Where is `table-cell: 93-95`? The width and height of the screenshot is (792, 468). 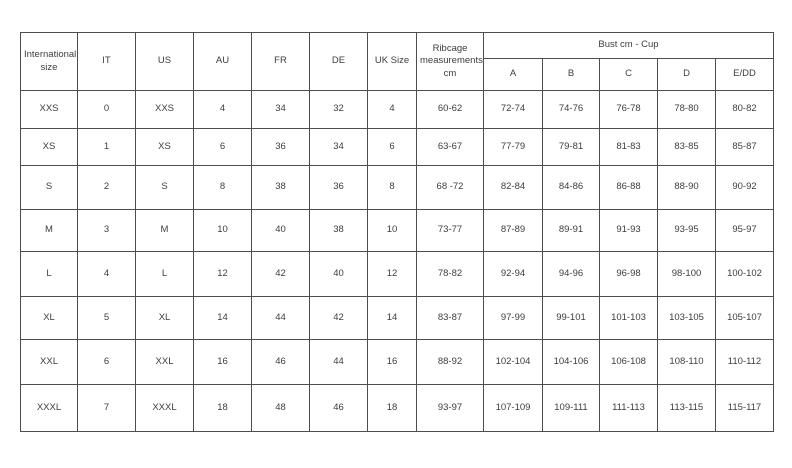 table-cell: 93-95 is located at coordinates (686, 230).